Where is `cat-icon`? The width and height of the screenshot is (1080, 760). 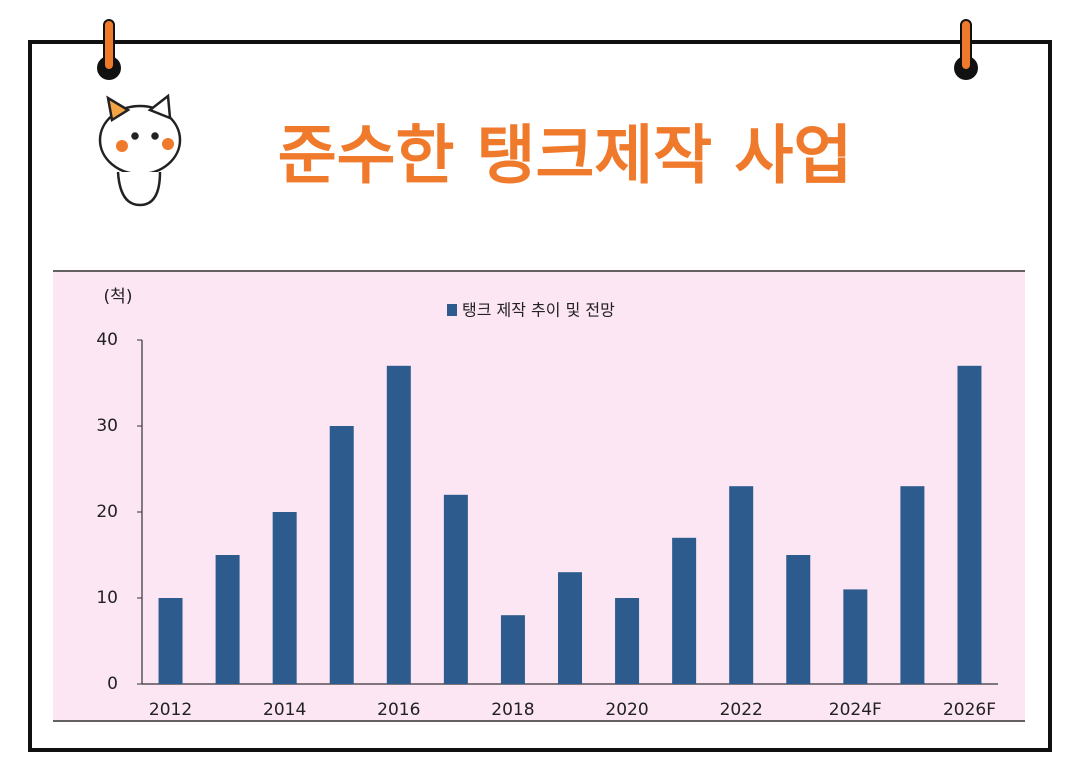 cat-icon is located at coordinates (140, 150).